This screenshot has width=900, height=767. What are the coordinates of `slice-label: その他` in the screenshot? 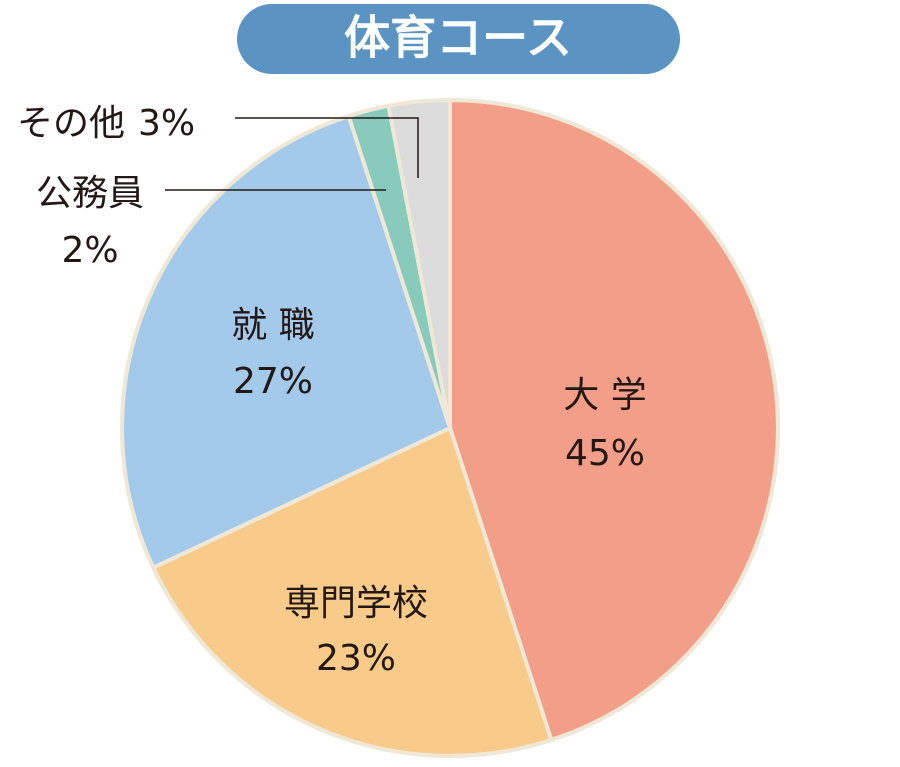 It's located at (71, 123).